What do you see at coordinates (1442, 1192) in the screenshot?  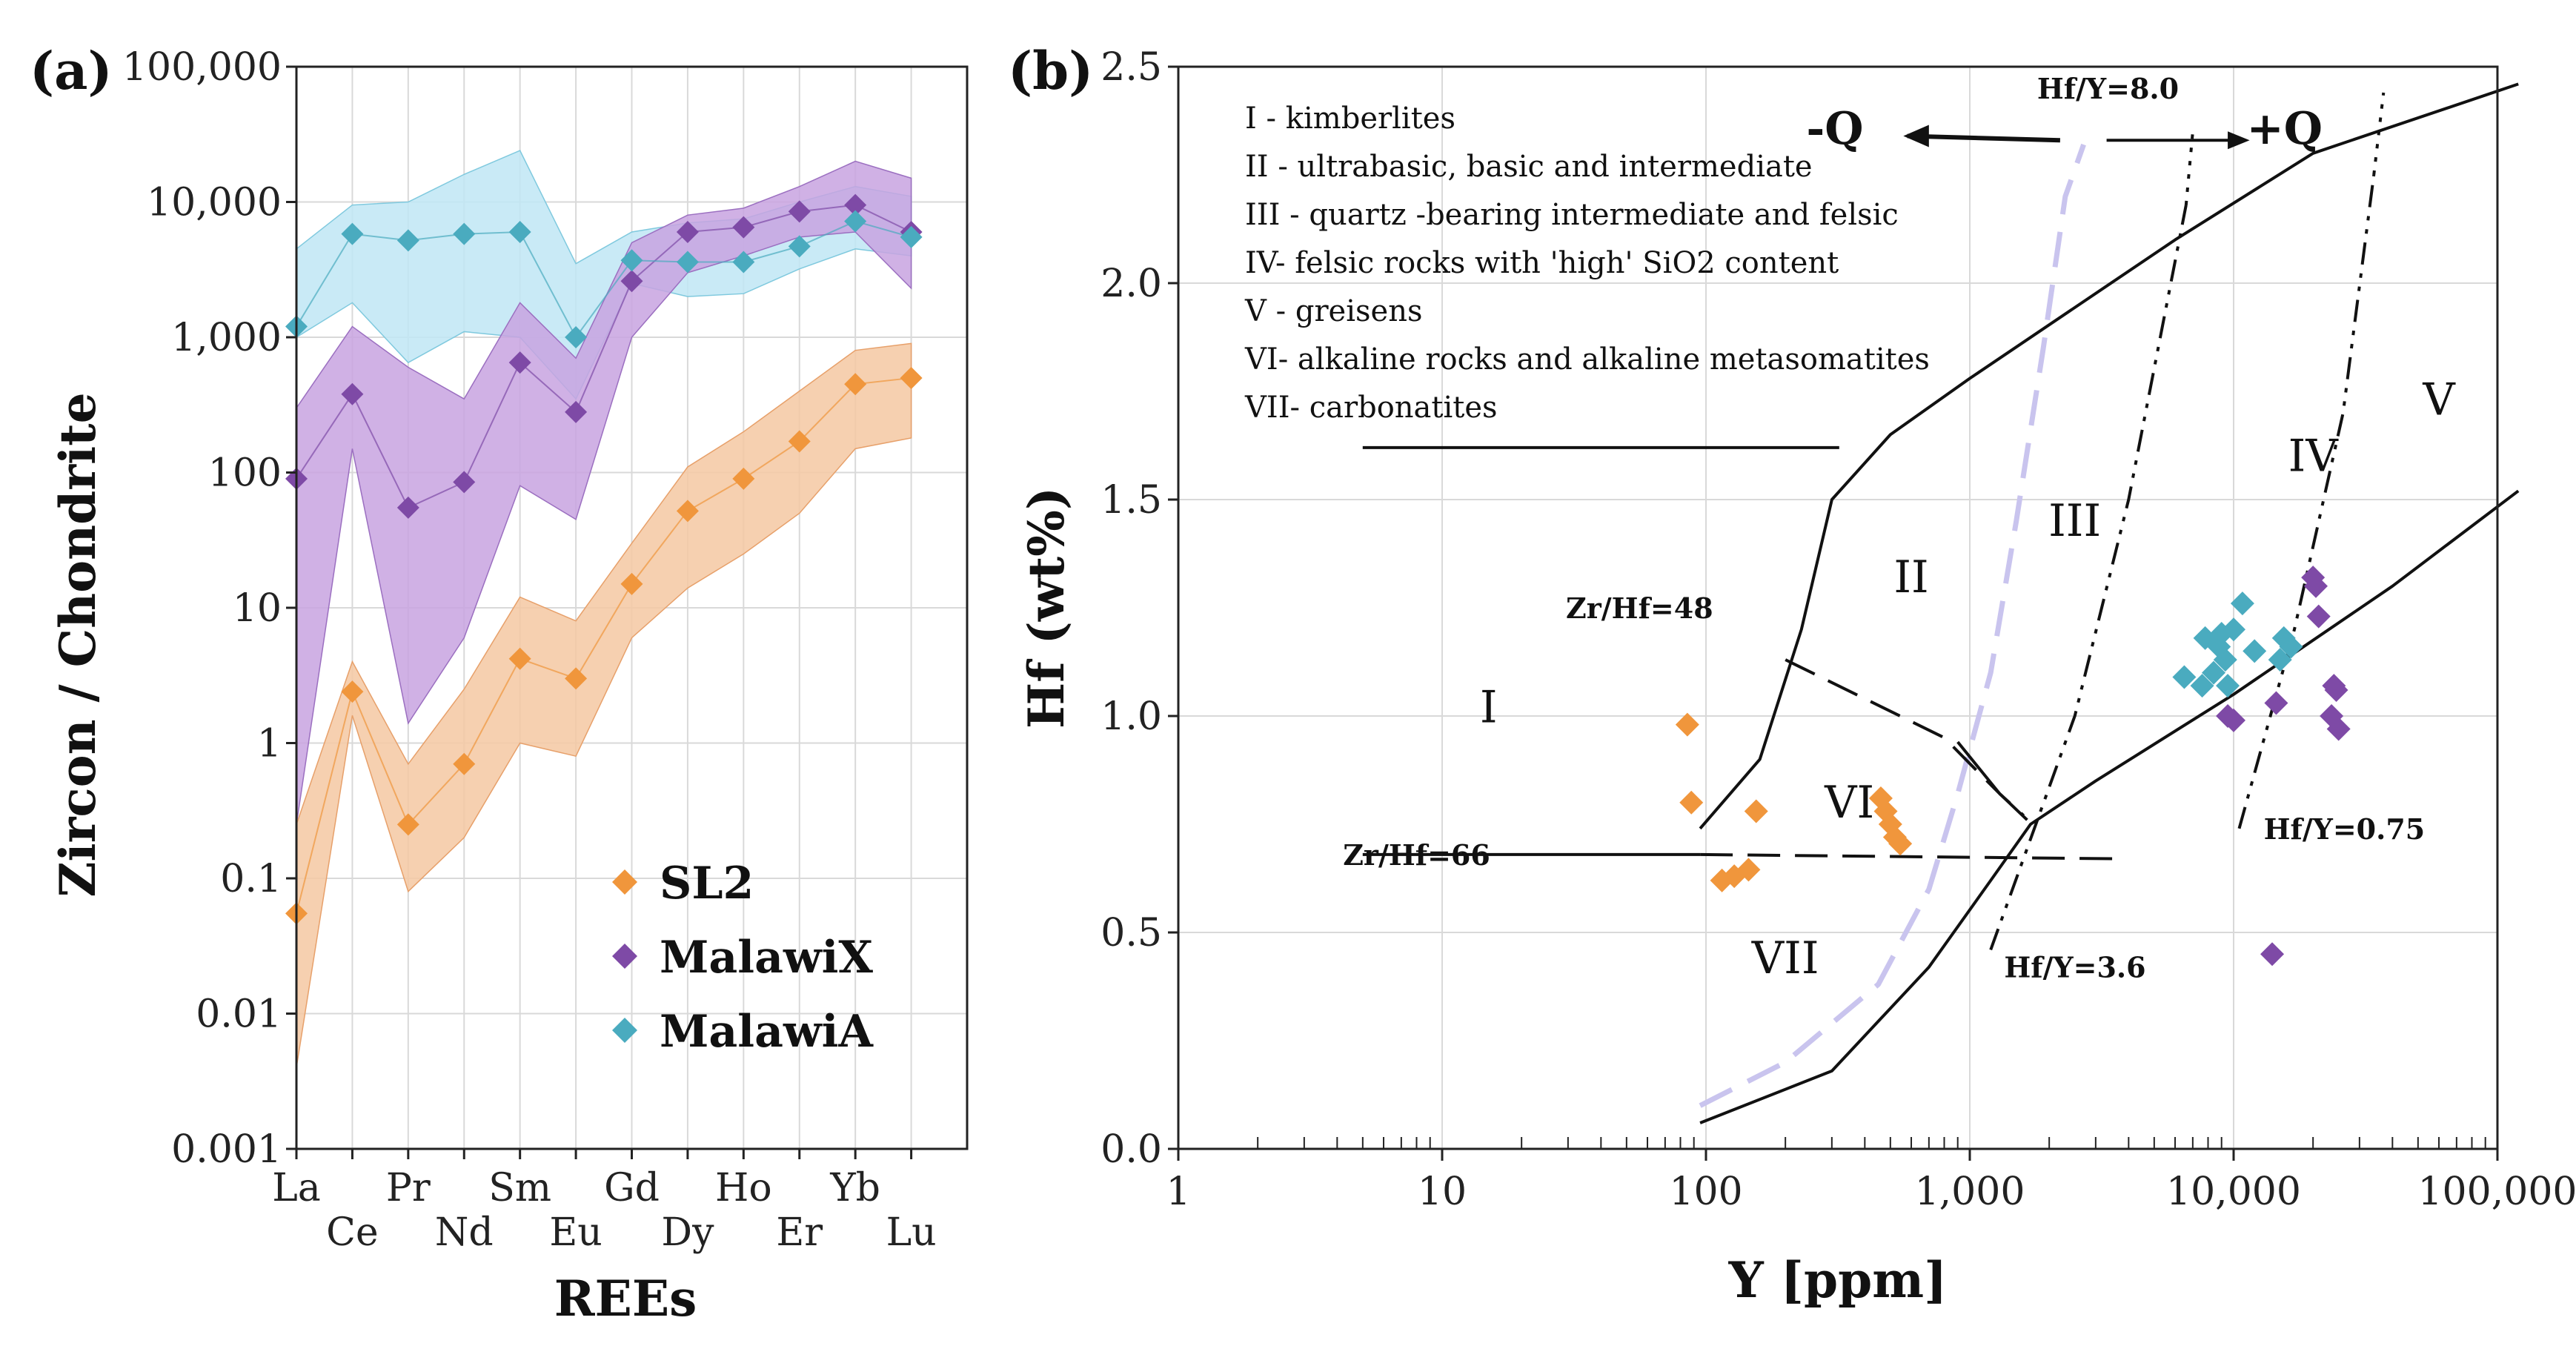 I see `x-tick-label: 10` at bounding box center [1442, 1192].